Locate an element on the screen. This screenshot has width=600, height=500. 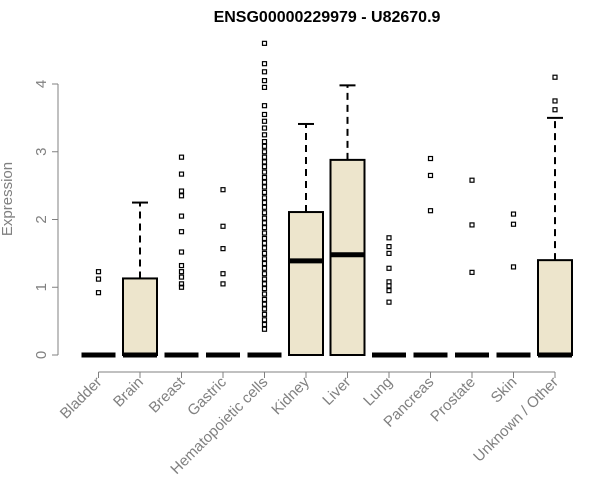
y-tick-label: 2 is located at coordinates (41, 219).